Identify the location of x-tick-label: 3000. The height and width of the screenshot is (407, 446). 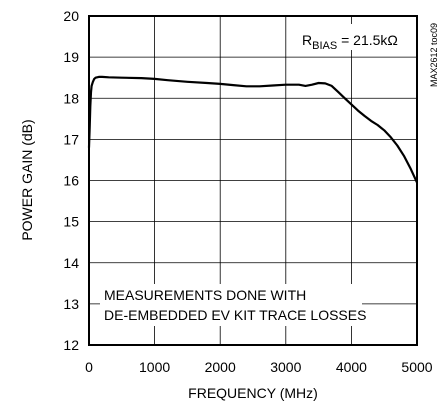
(285, 367).